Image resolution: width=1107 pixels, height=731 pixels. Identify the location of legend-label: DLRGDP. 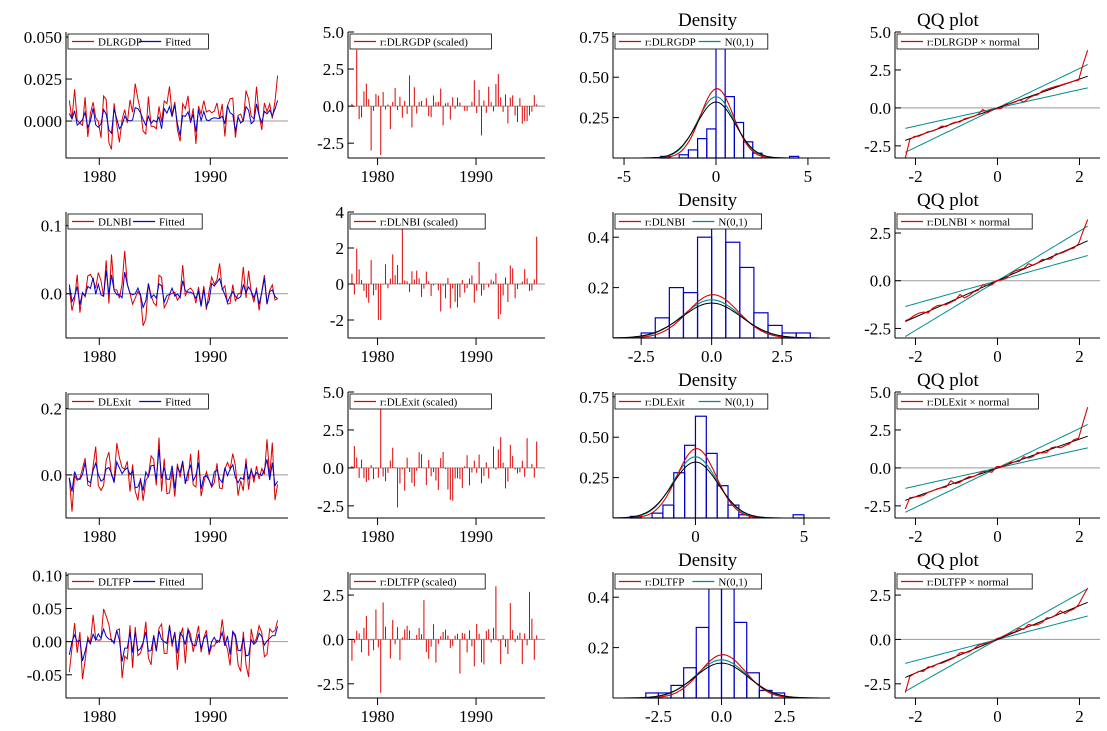
(120, 43).